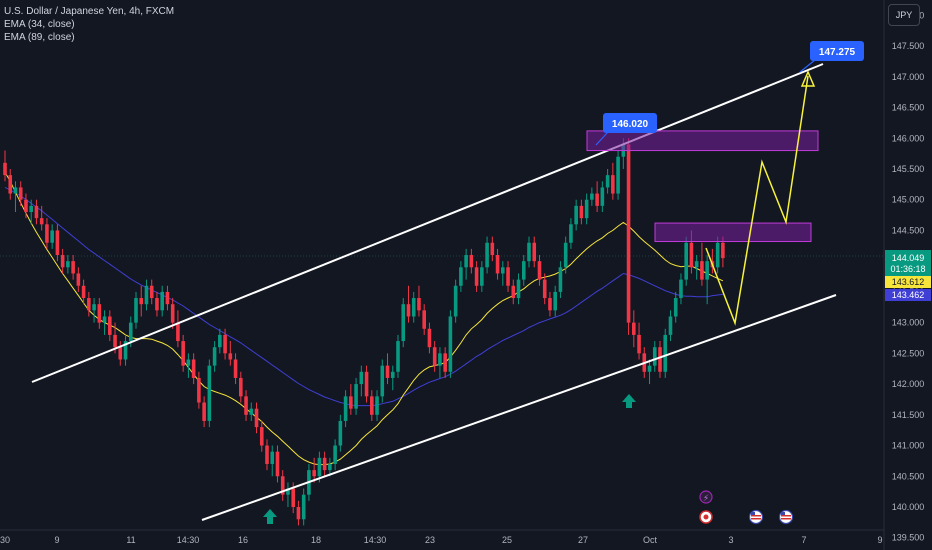 The image size is (932, 550). Describe the element at coordinates (808, 78) in the screenshot. I see `projection-arrow-head` at that location.